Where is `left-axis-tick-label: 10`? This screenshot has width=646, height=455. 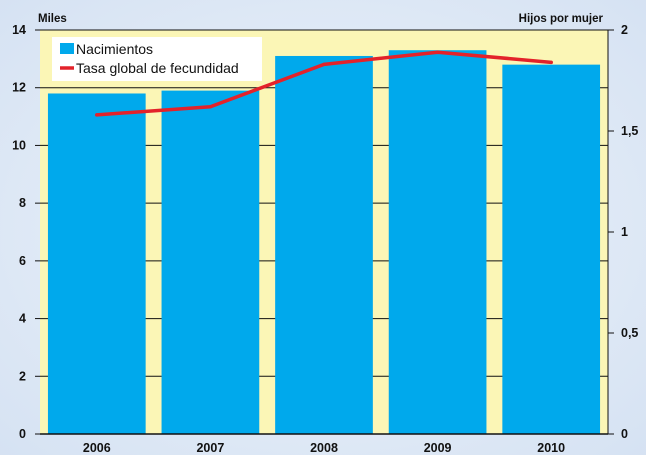 left-axis-tick-label: 10 is located at coordinates (19, 145).